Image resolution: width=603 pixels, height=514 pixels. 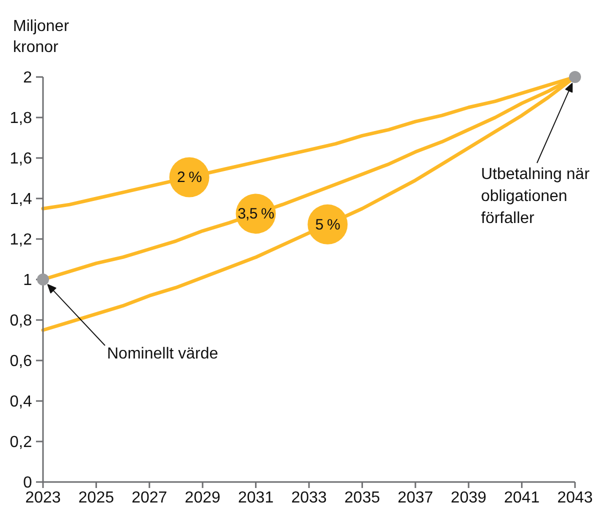 What do you see at coordinates (256, 214) in the screenshot?
I see `series-label: 3,5 %` at bounding box center [256, 214].